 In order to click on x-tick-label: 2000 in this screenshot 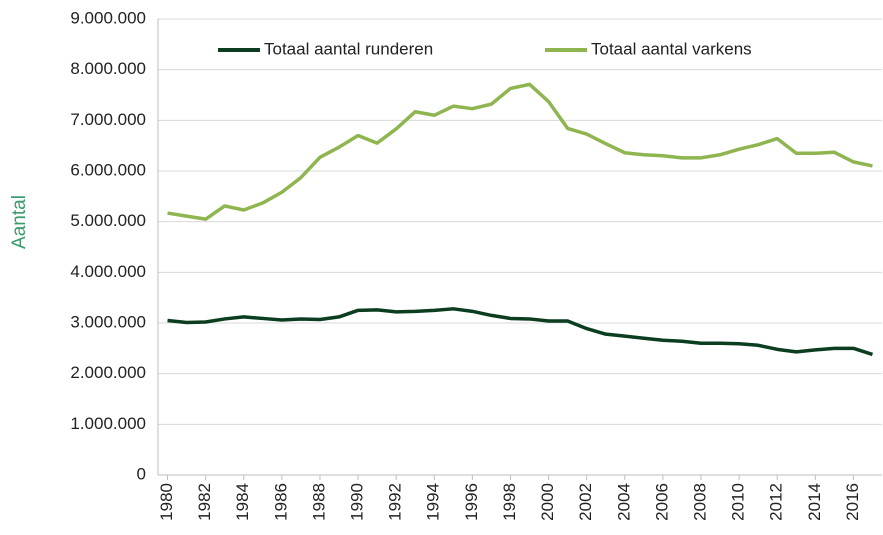, I will do `click(547, 502)`.